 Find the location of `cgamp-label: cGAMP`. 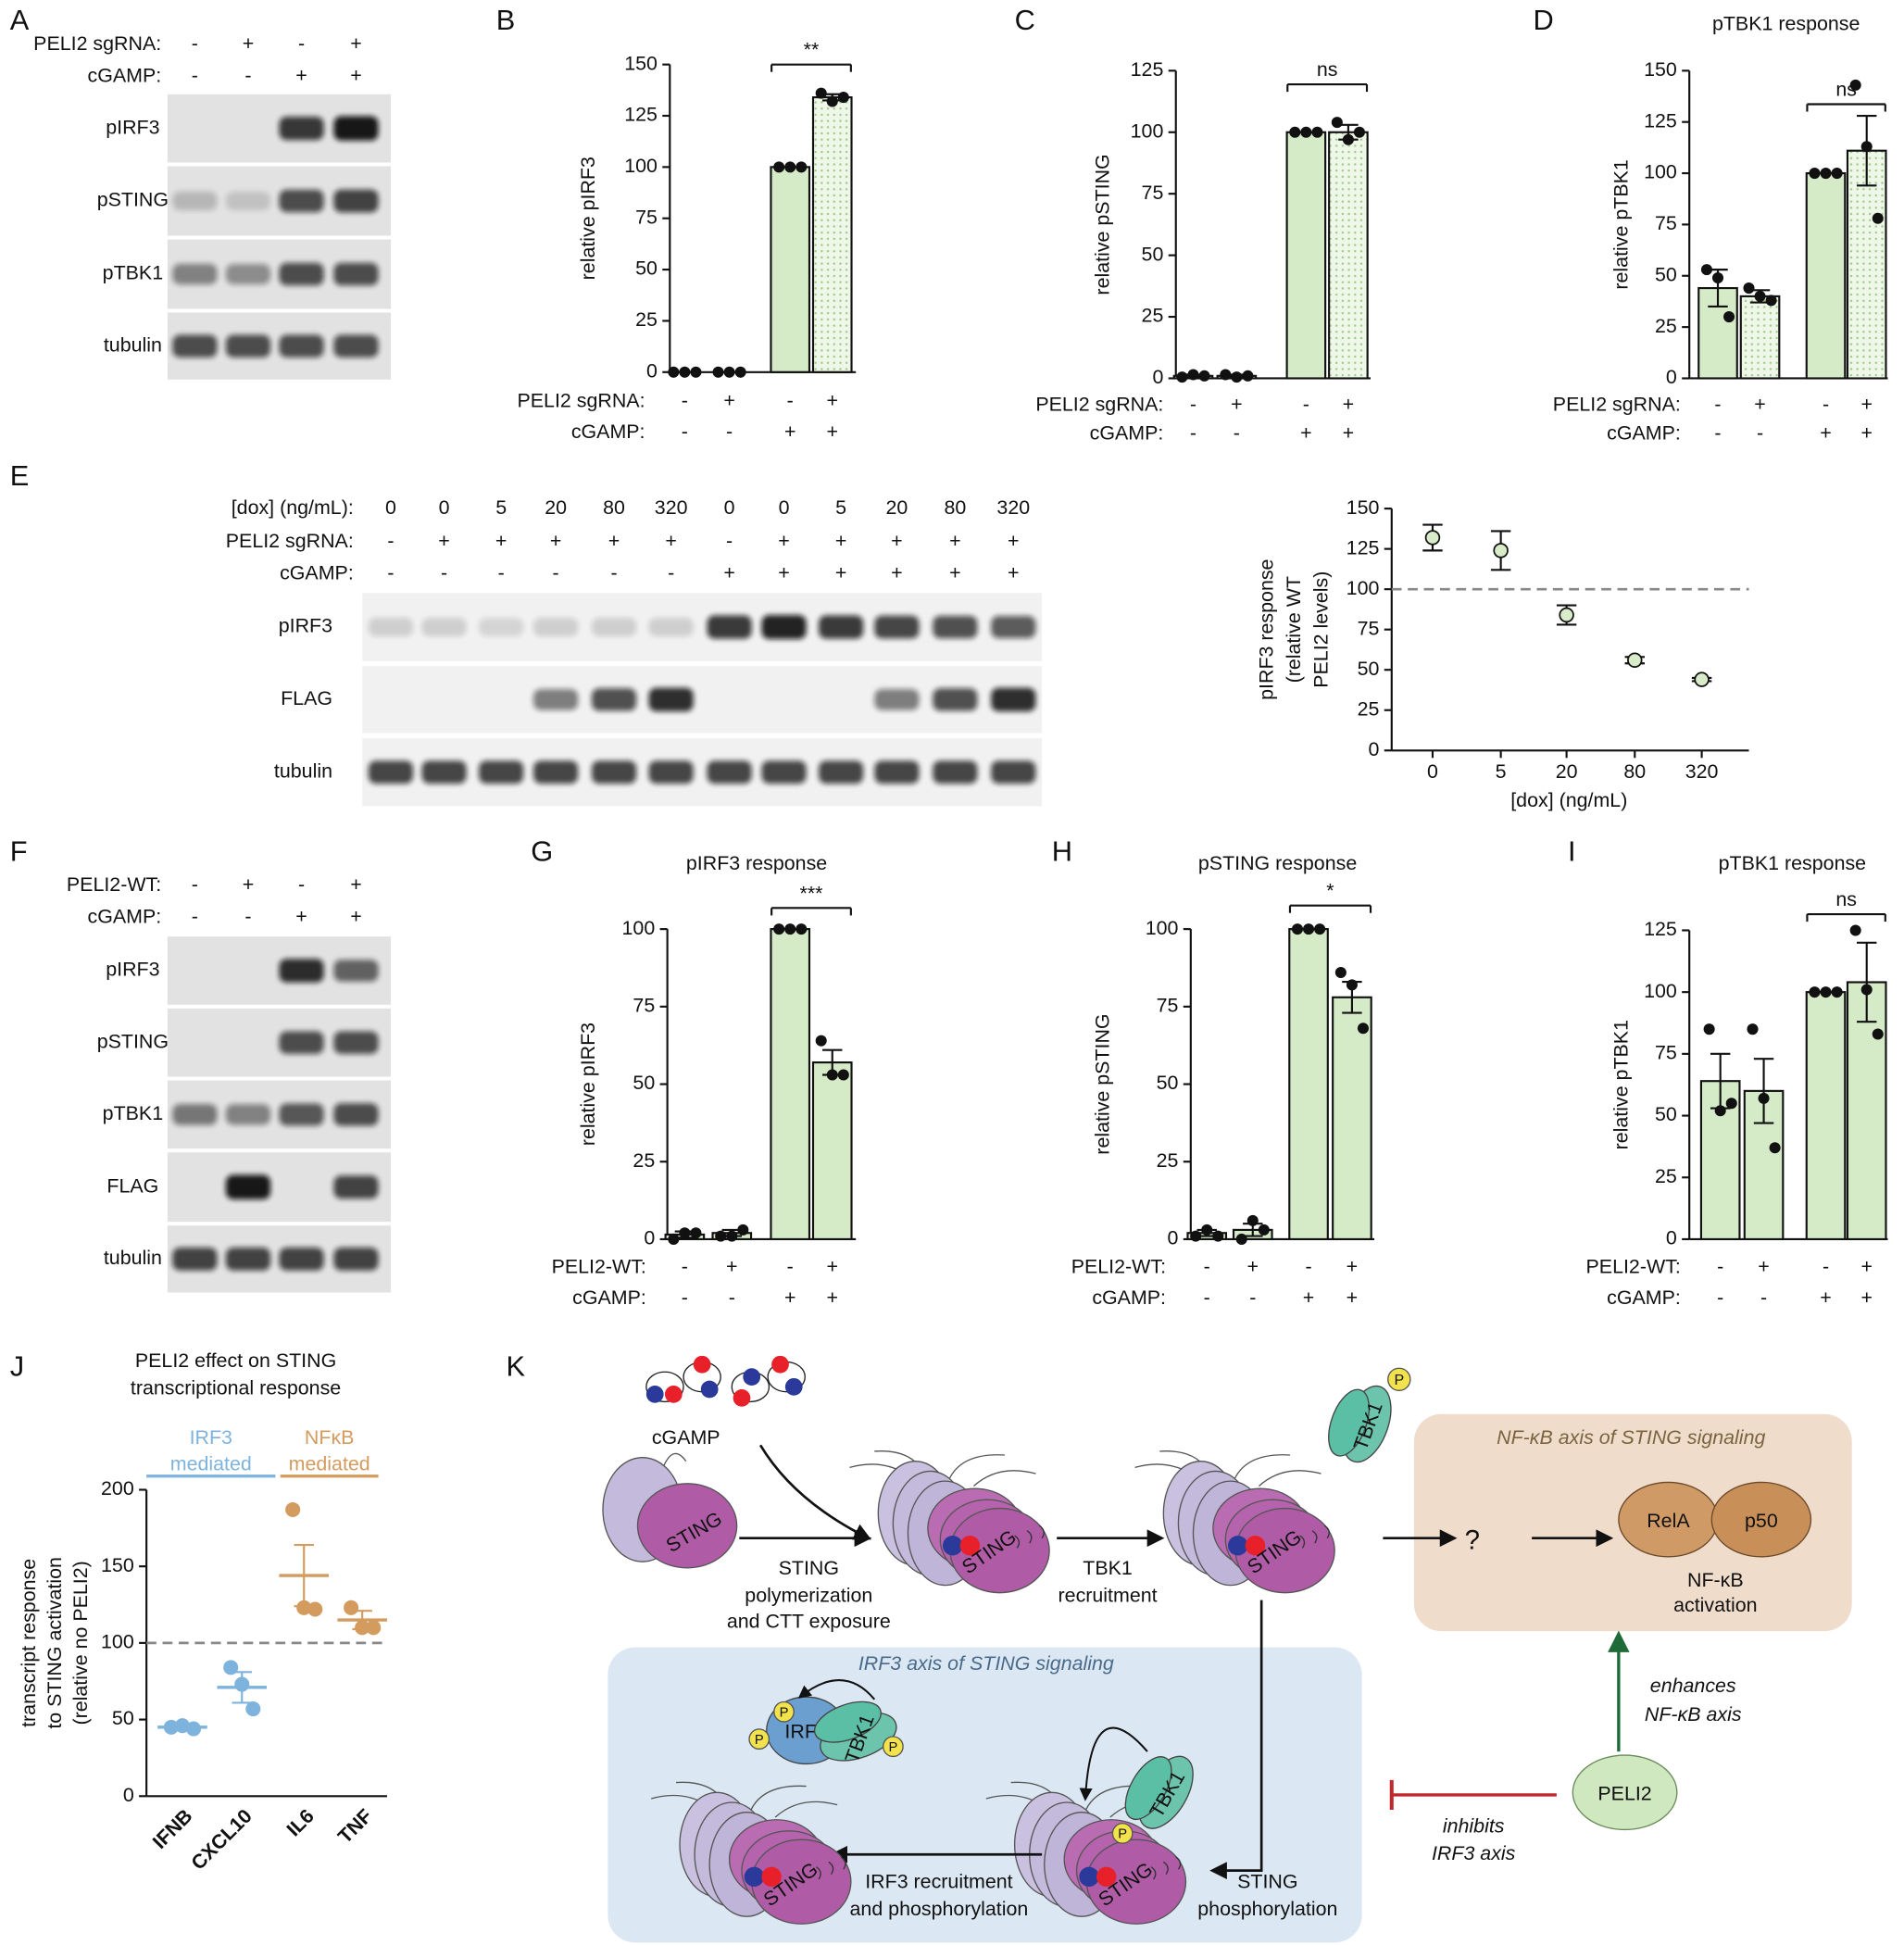

cgamp-label: cGAMP is located at coordinates (686, 1437).